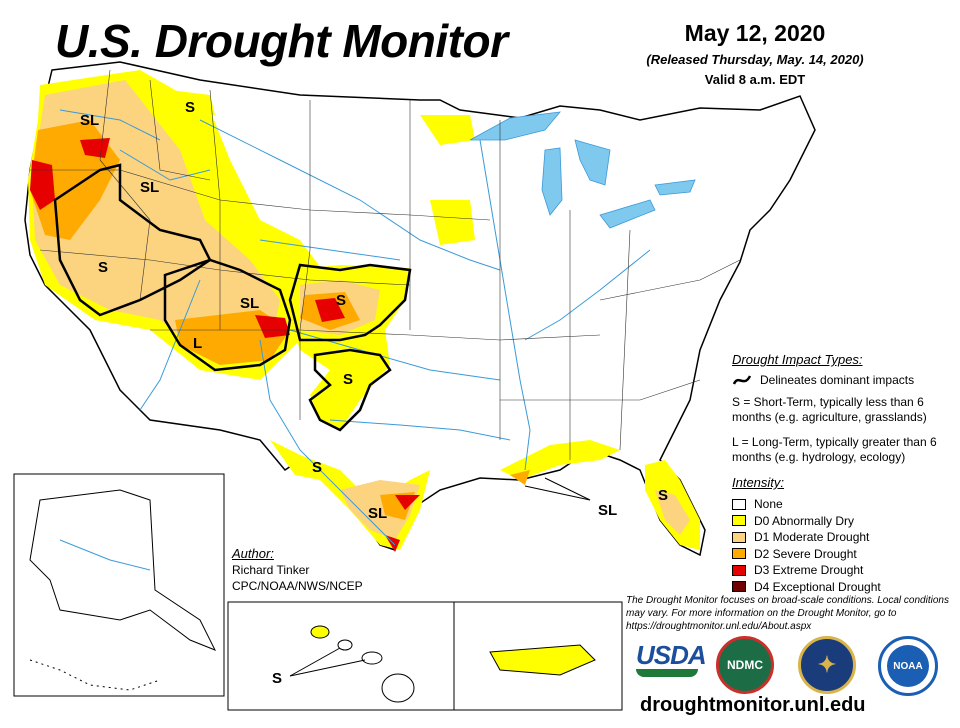  I want to click on alaska-shape, so click(123, 570).